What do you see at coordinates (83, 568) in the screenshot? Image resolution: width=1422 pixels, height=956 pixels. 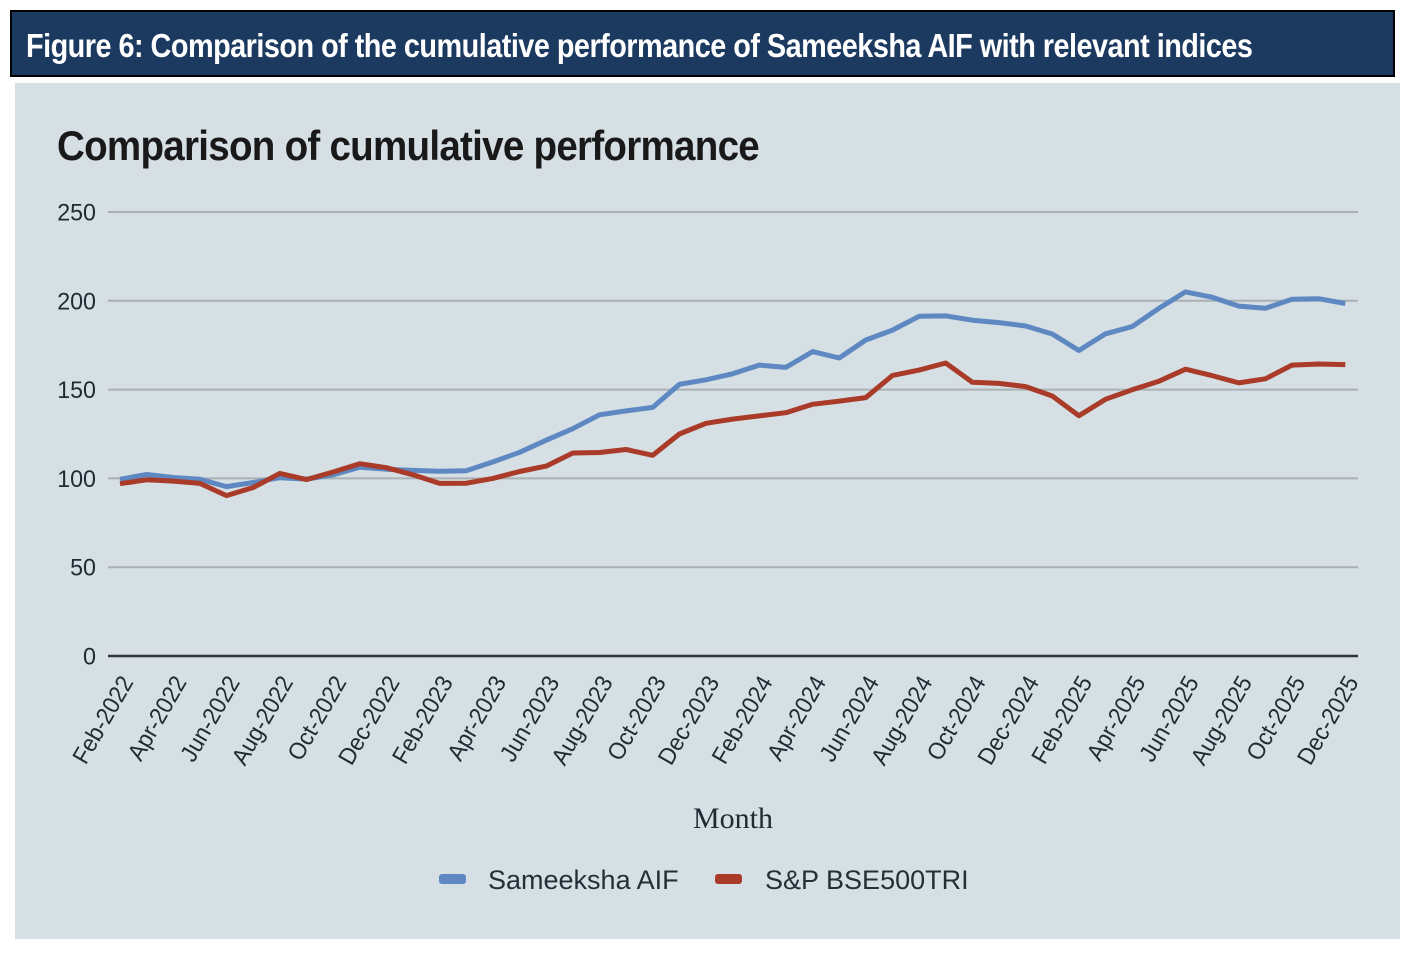 I see `svg-text: 50` at bounding box center [83, 568].